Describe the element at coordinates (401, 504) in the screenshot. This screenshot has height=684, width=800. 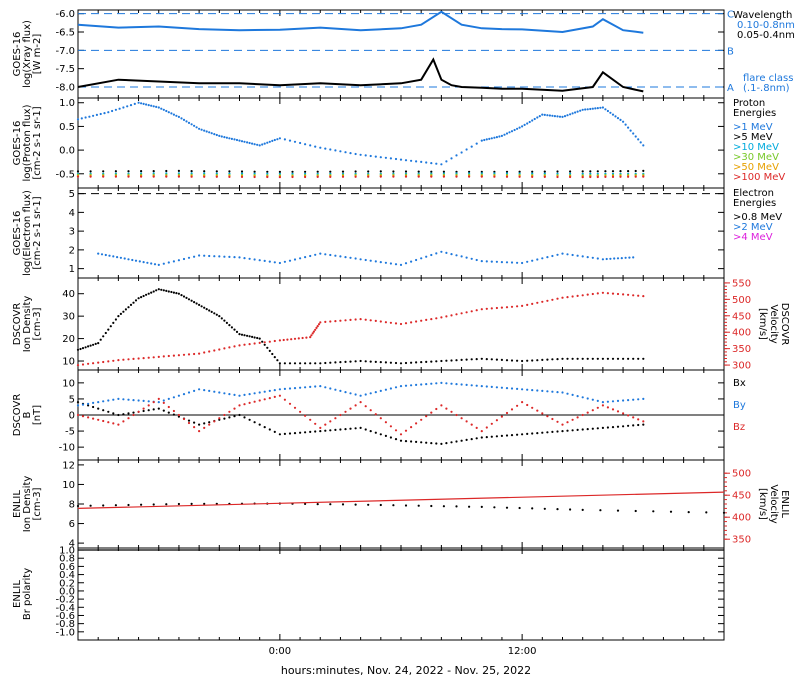
I see `panel-frame` at that location.